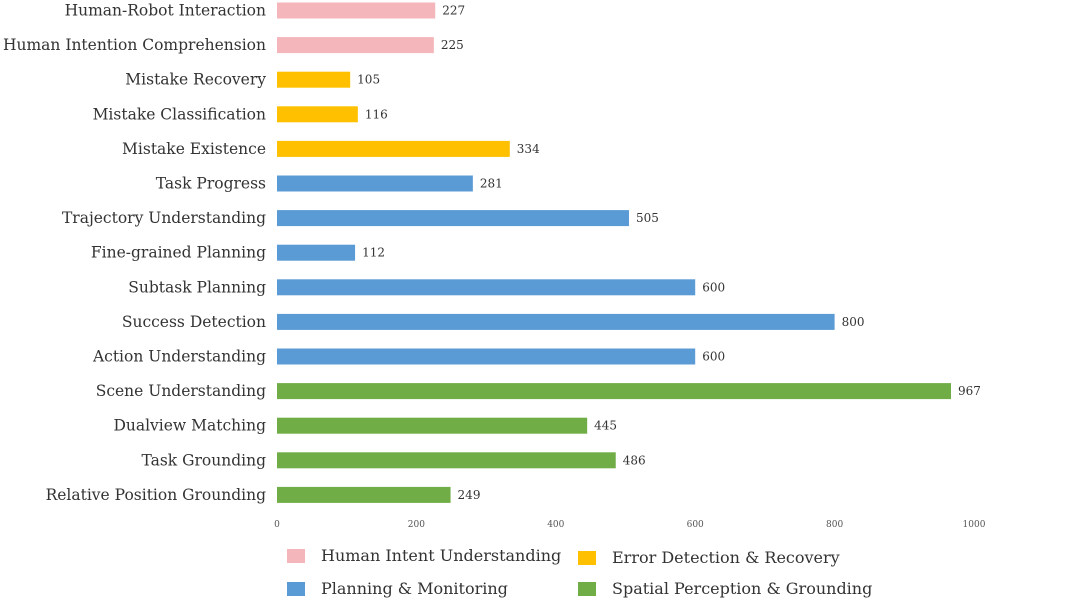 The height and width of the screenshot is (608, 1080). Describe the element at coordinates (189, 426) in the screenshot. I see `category-label-dualview-matching: Dualview Matching` at that location.